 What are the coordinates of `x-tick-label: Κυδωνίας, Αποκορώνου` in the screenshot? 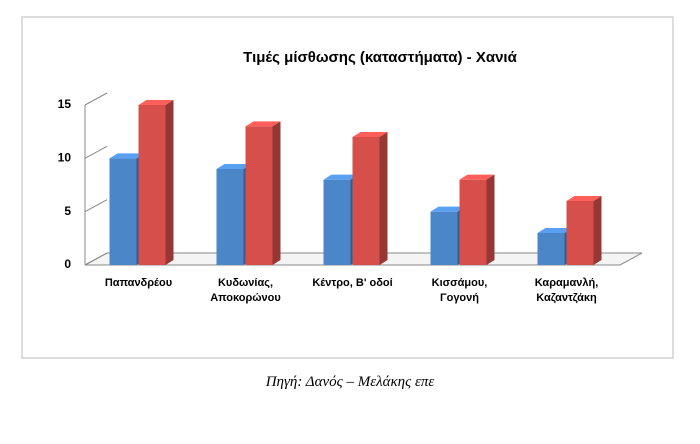 It's located at (245, 290).